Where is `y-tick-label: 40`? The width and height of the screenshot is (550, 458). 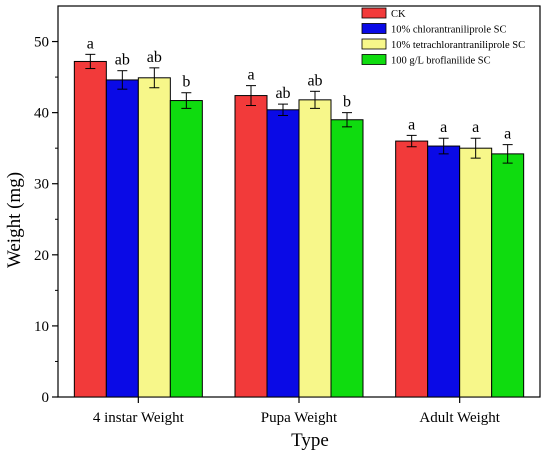 y-tick-label: 40 is located at coordinates (41, 114).